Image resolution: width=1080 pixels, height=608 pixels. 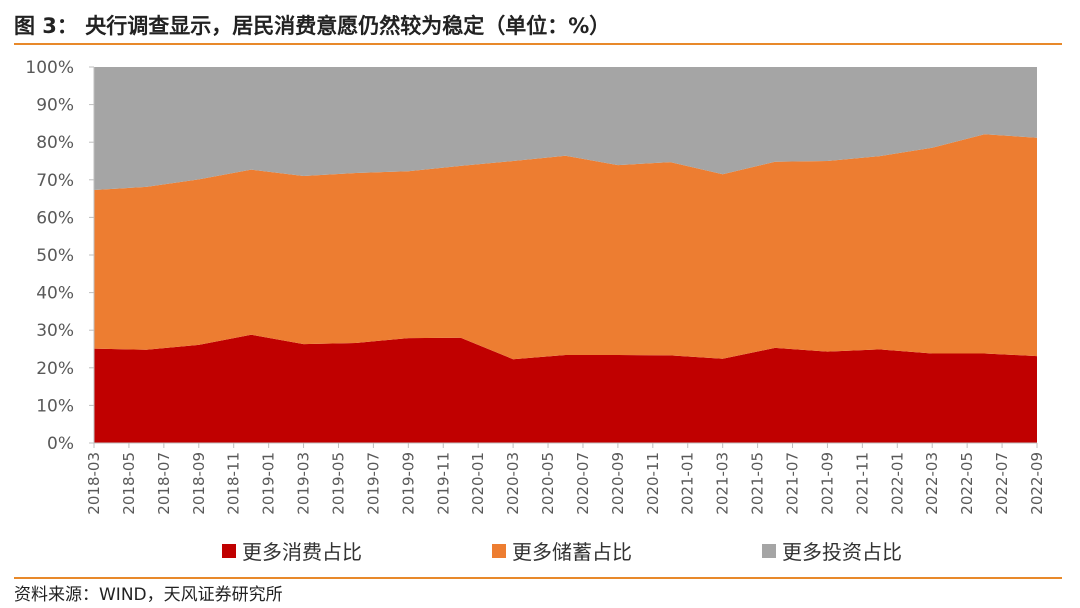 What do you see at coordinates (199, 483) in the screenshot?
I see `x-tick-label: 2018-09` at bounding box center [199, 483].